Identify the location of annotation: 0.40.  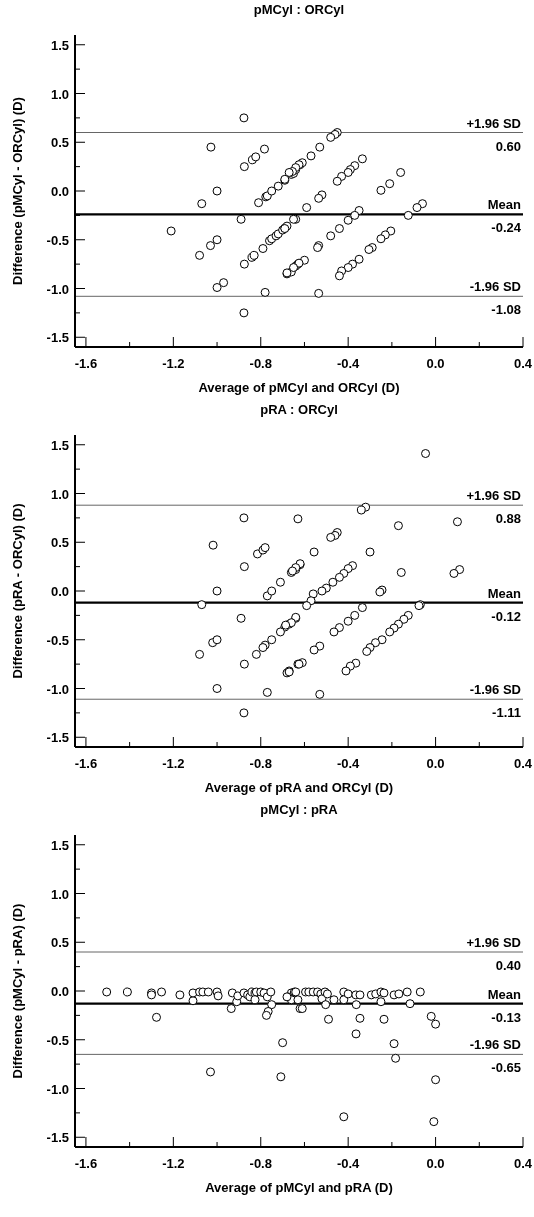
(508, 965).